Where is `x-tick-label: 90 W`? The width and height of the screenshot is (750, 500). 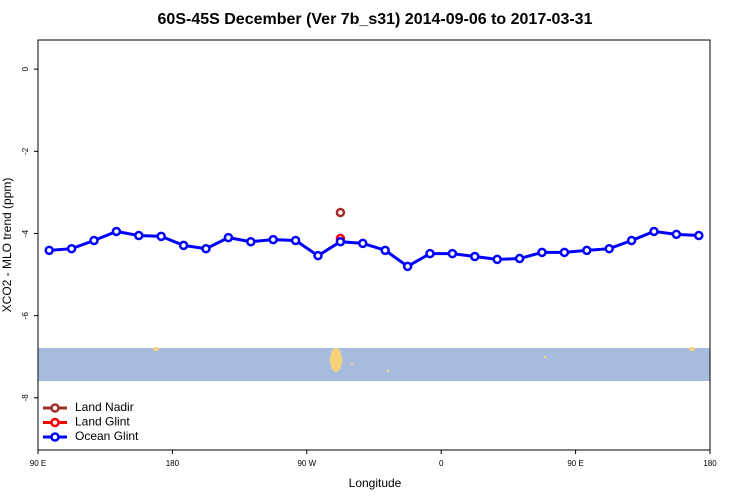 x-tick-label: 90 W is located at coordinates (306, 463).